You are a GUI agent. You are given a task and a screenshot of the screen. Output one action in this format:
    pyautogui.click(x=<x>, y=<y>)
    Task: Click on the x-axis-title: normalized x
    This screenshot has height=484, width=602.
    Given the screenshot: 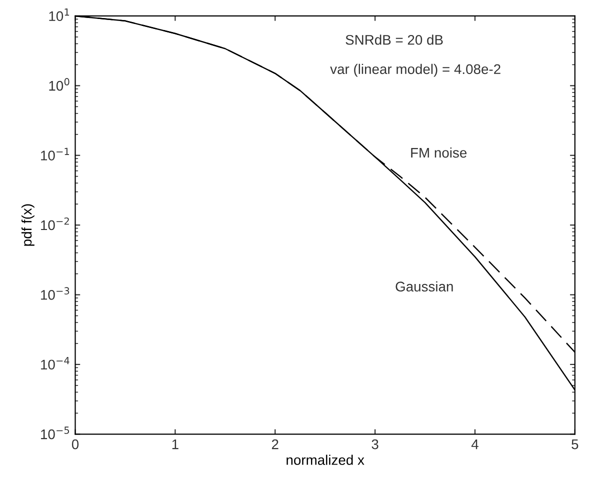 What is the action you would take?
    pyautogui.click(x=325, y=459)
    